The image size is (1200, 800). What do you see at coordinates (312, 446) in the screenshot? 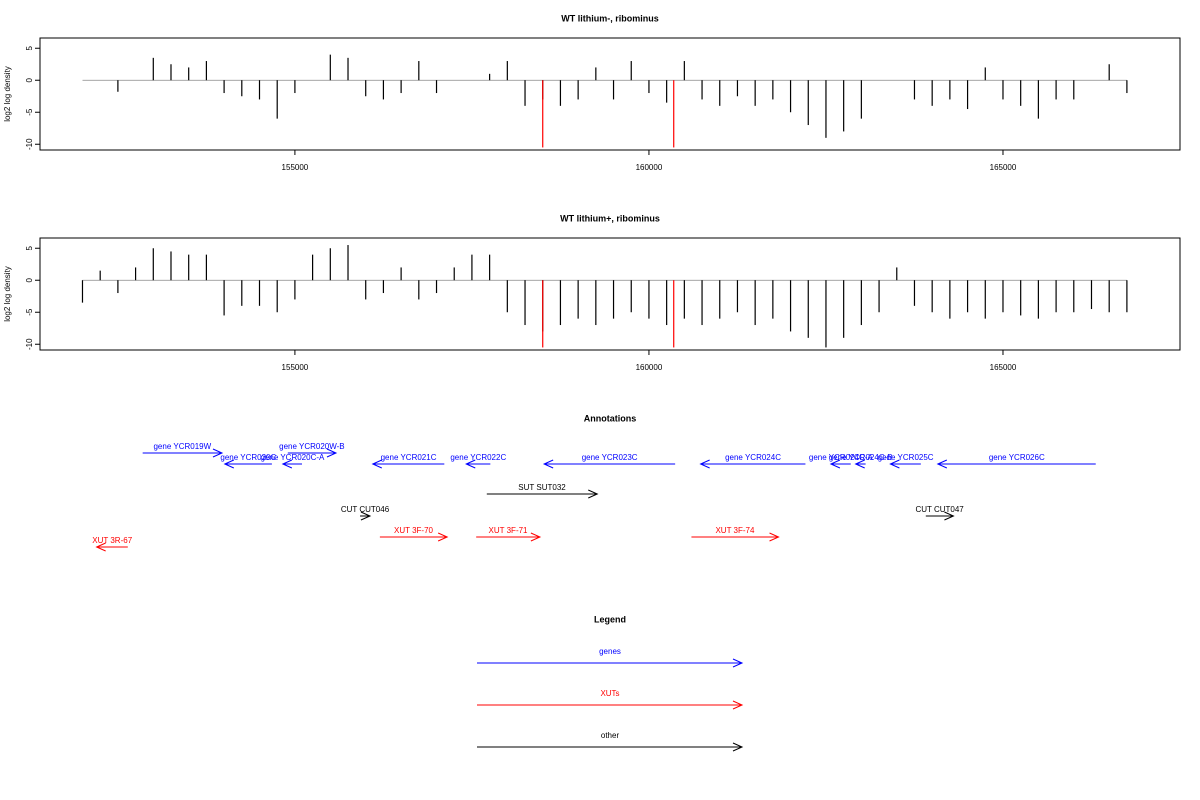
I see `annotation-label: gene YCR020W-B` at bounding box center [312, 446].